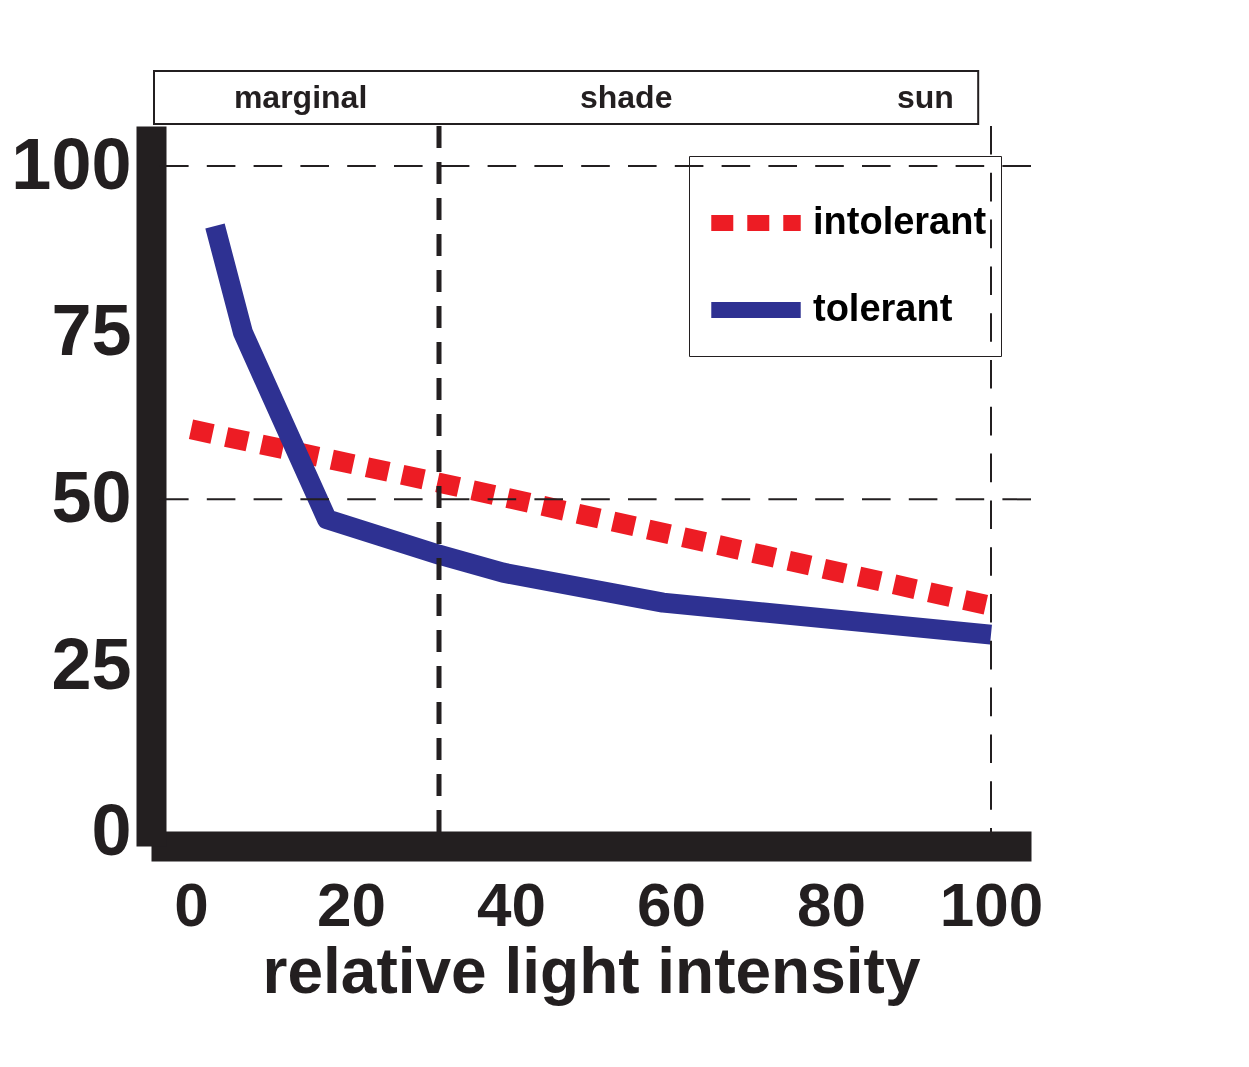 Image resolution: width=1249 pixels, height=1067 pixels. What do you see at coordinates (883, 308) in the screenshot?
I see `legend-label: tolerant` at bounding box center [883, 308].